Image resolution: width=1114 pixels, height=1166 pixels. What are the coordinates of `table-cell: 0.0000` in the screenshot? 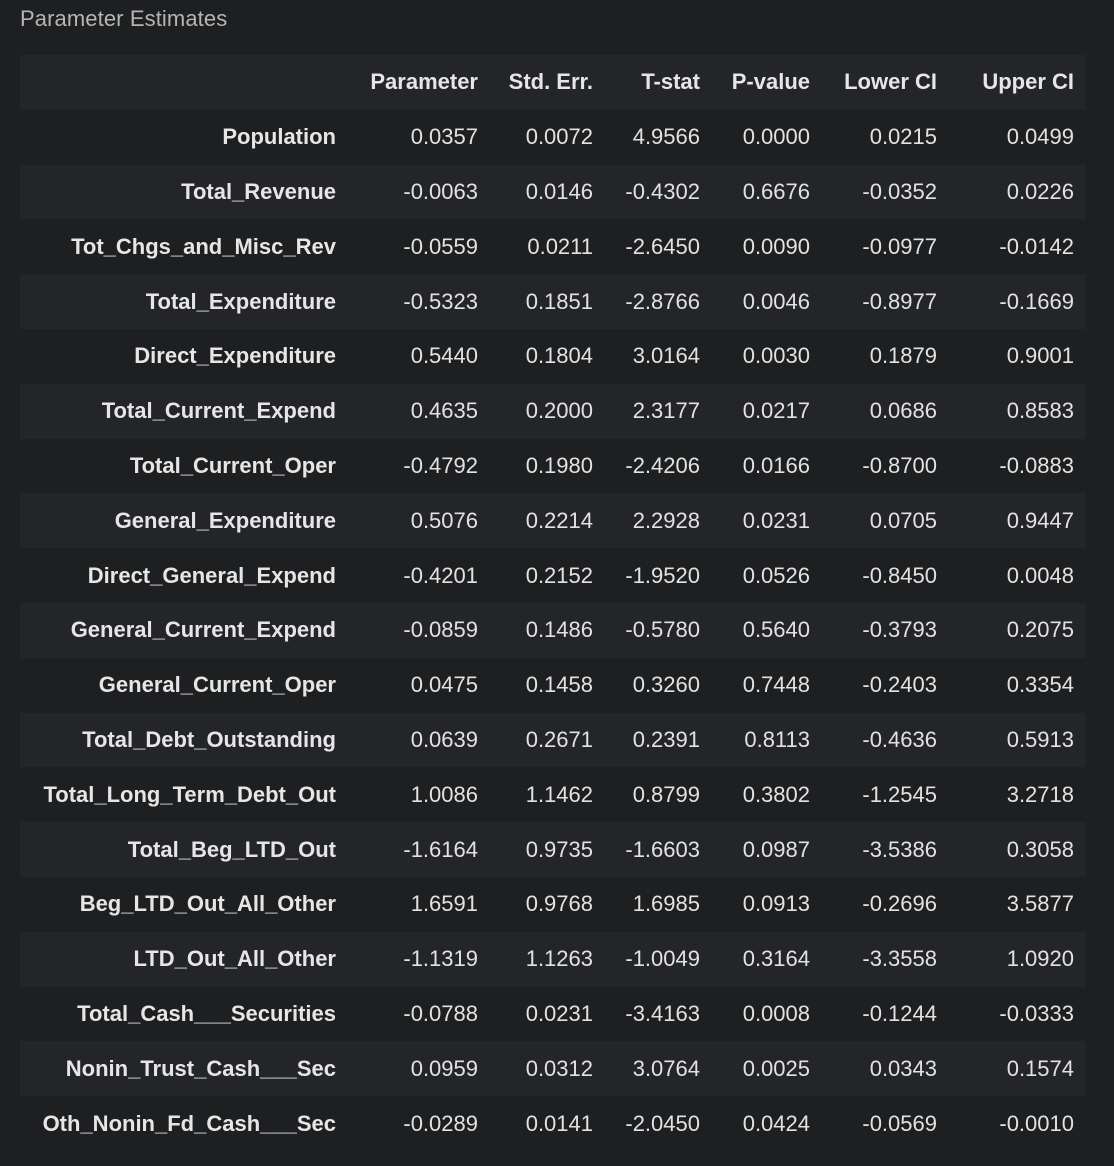 It's located at (767, 137).